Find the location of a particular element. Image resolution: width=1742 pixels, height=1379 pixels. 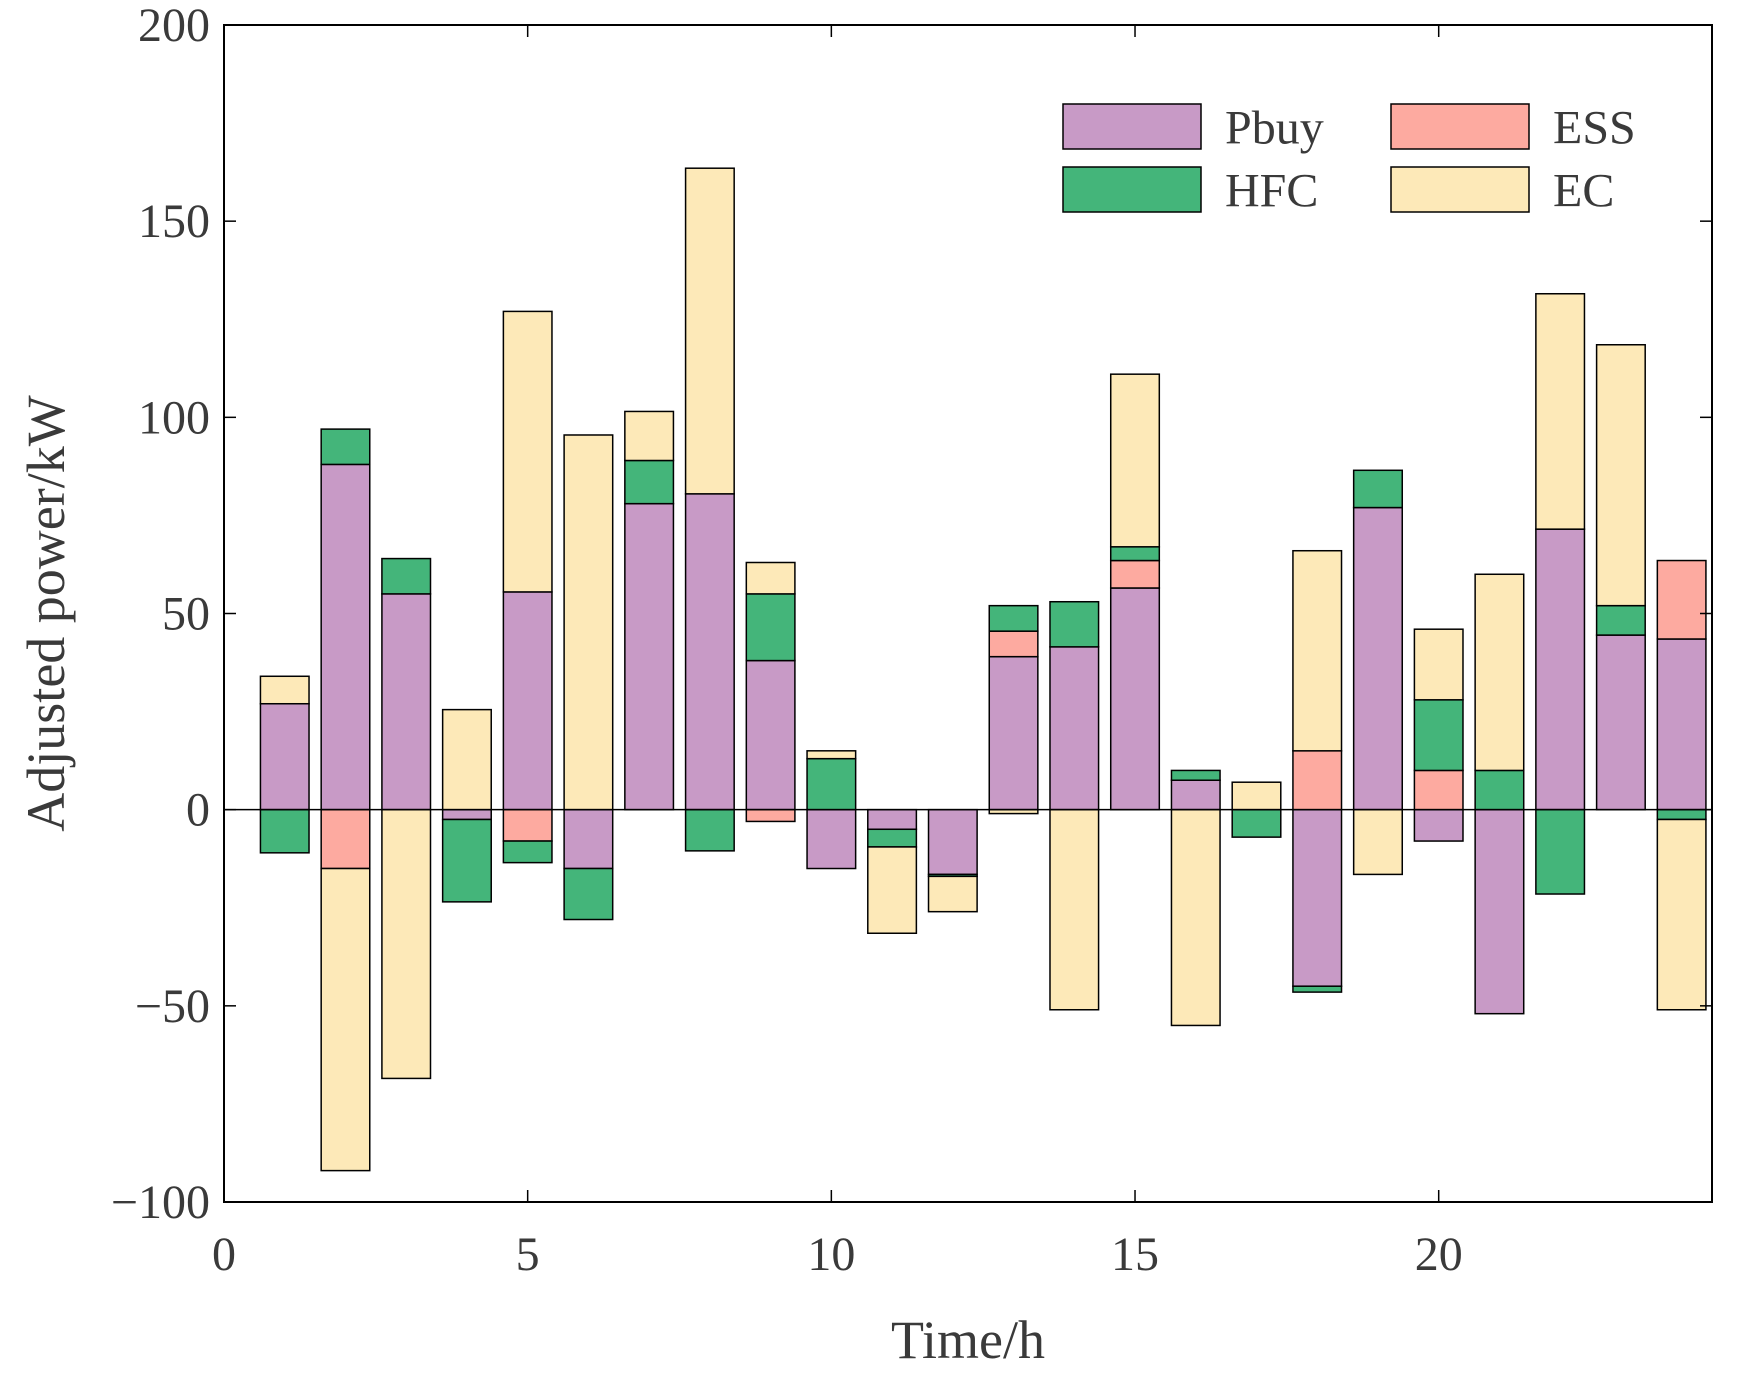

bar-pbuy-h2 is located at coordinates (345, 637).